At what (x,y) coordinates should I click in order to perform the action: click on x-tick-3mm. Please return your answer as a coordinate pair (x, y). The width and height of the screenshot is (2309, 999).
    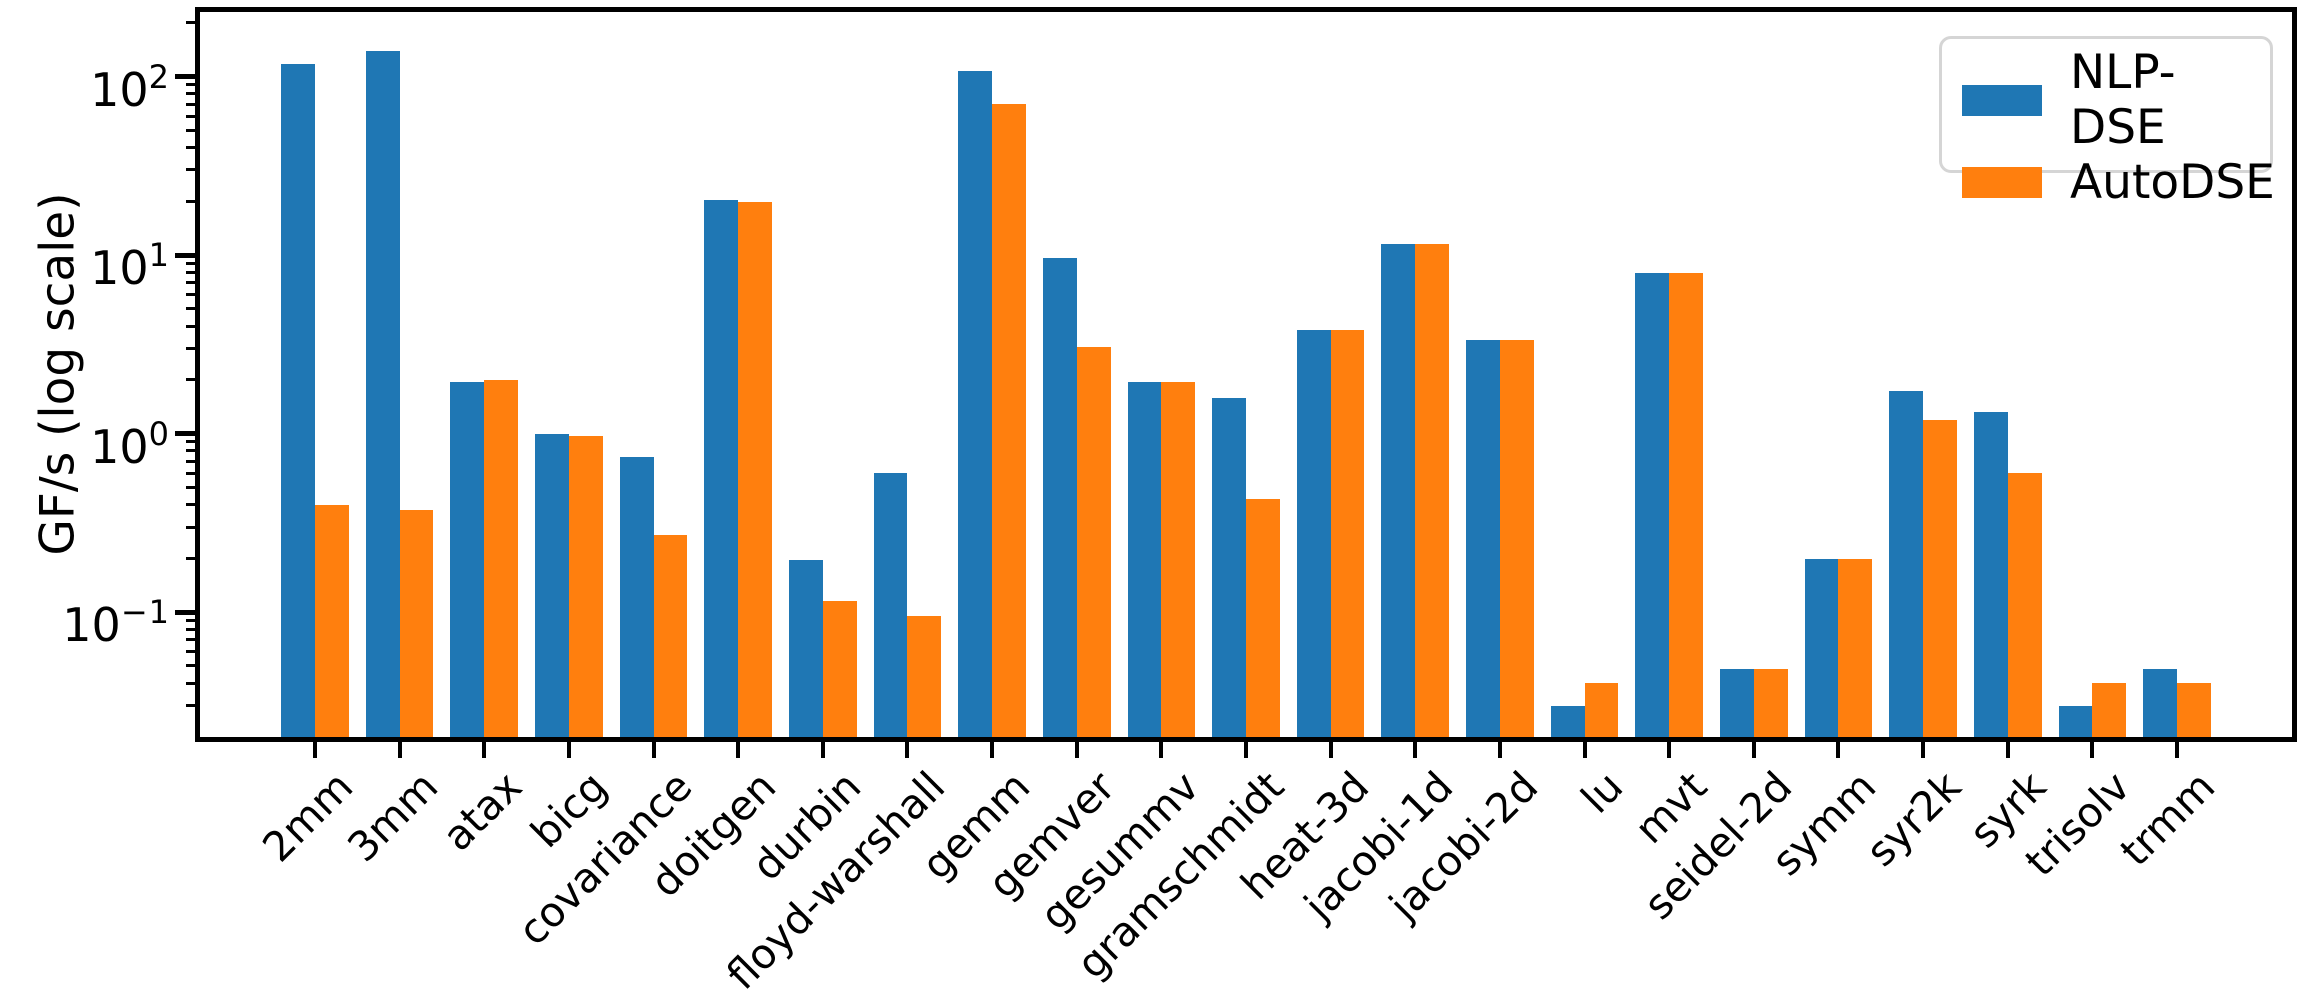
    Looking at the image, I should click on (399, 750).